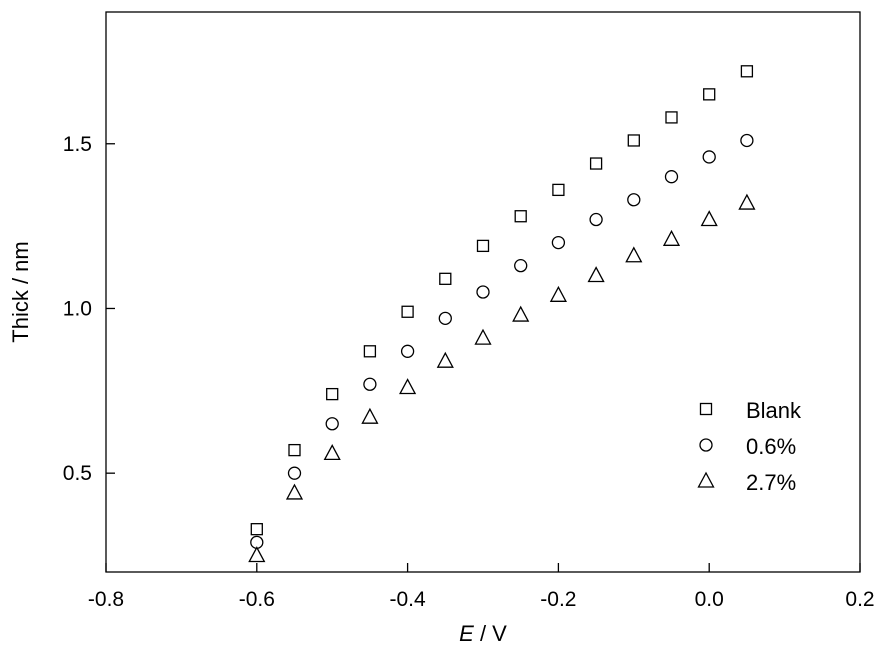  Describe the element at coordinates (709, 599) in the screenshot. I see `x-tick-label: 0.0` at that location.